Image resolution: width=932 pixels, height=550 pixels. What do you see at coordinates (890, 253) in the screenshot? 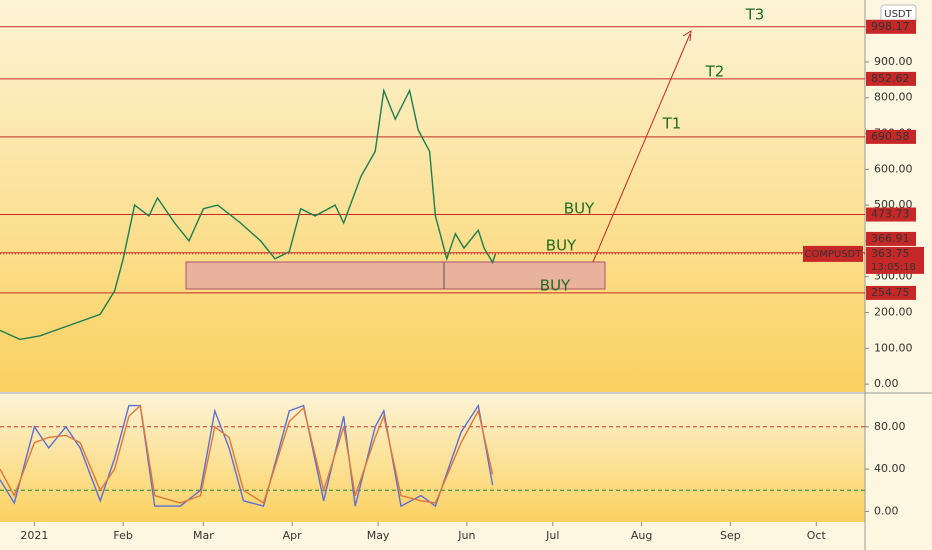
I see `last-price: 363.75` at bounding box center [890, 253].